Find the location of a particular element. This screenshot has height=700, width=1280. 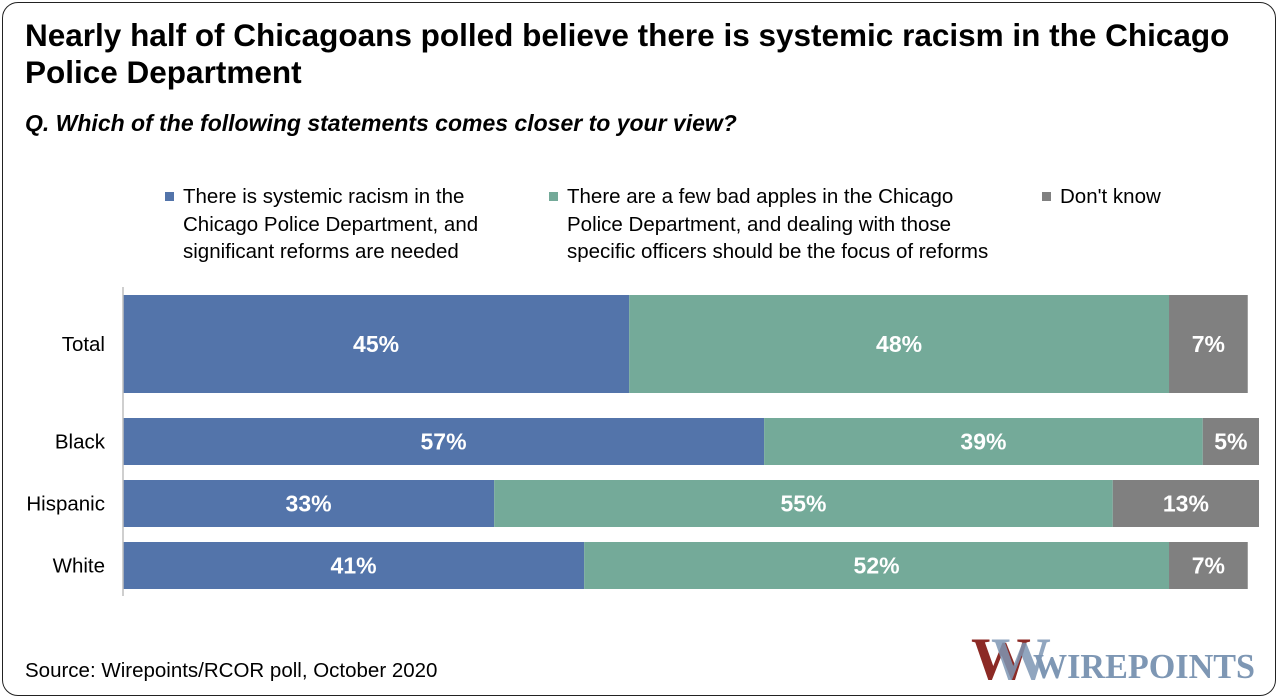

data-label-white-series-1: 41% is located at coordinates (354, 566).